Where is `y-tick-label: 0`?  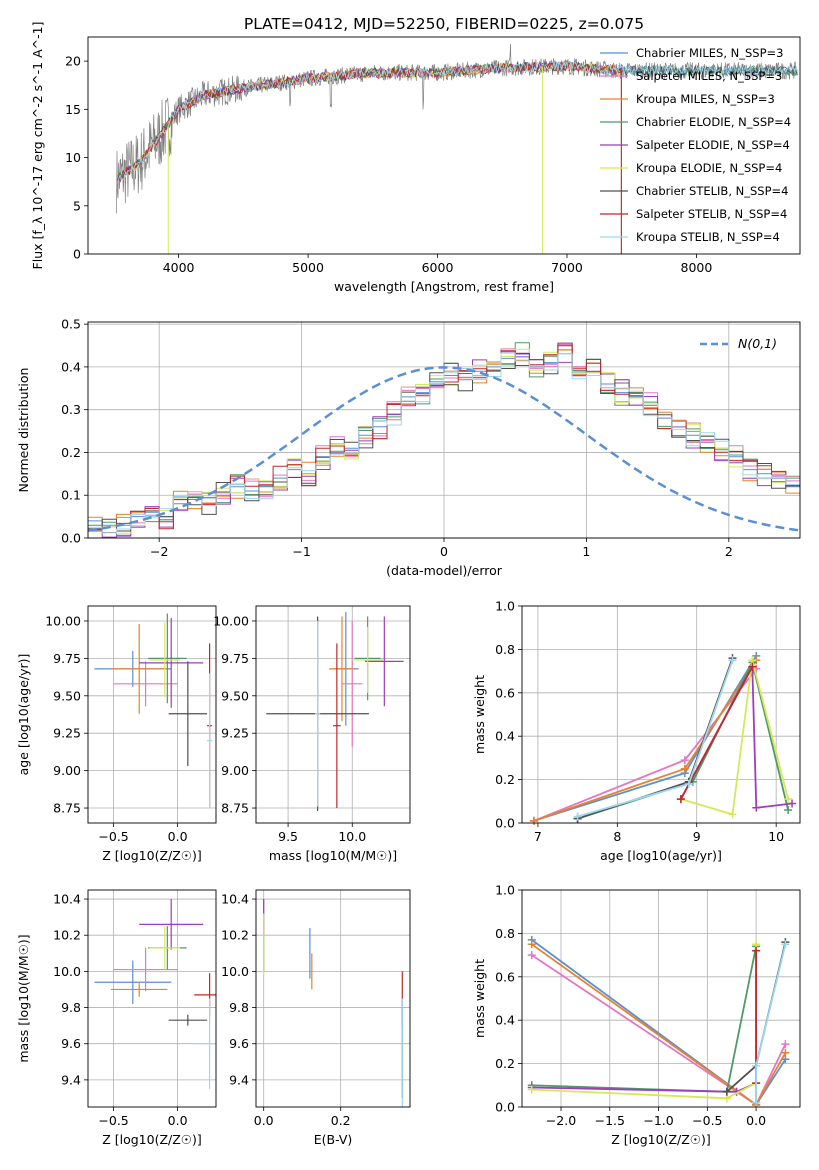 y-tick-label: 0 is located at coordinates (77, 254).